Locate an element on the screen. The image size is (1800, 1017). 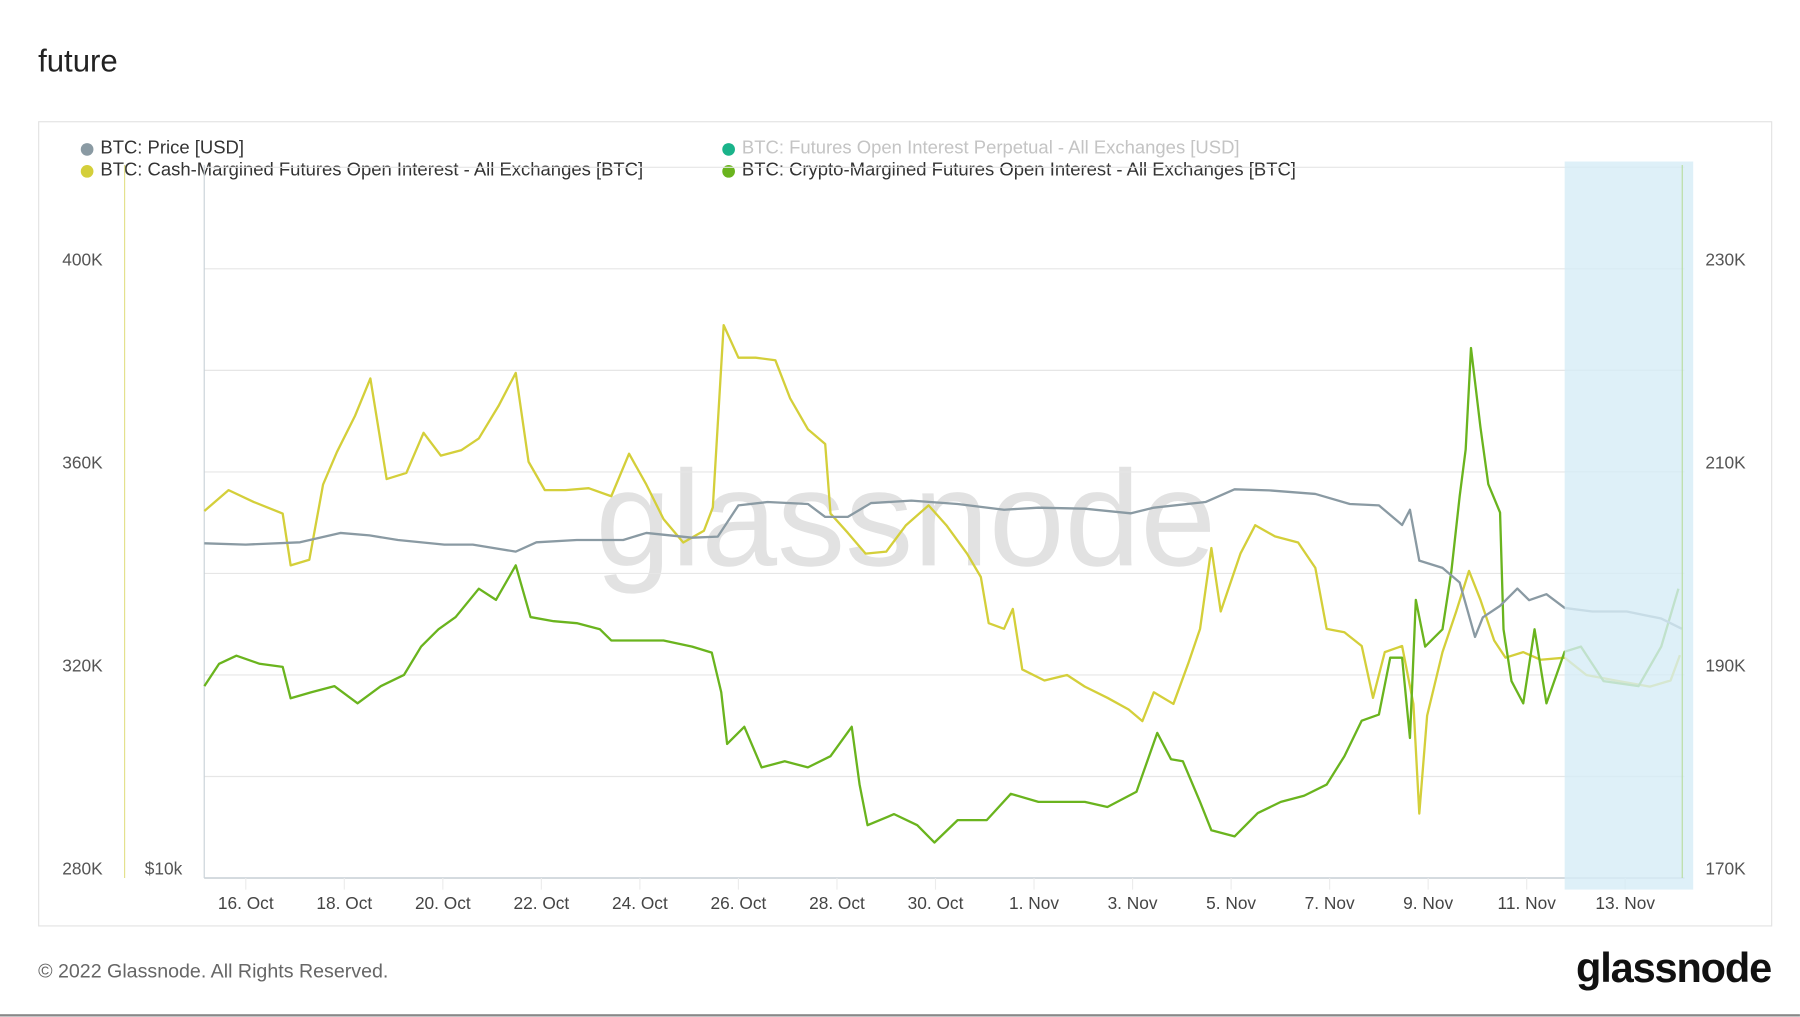
glassnode-logo: glassnode is located at coordinates (1674, 967).